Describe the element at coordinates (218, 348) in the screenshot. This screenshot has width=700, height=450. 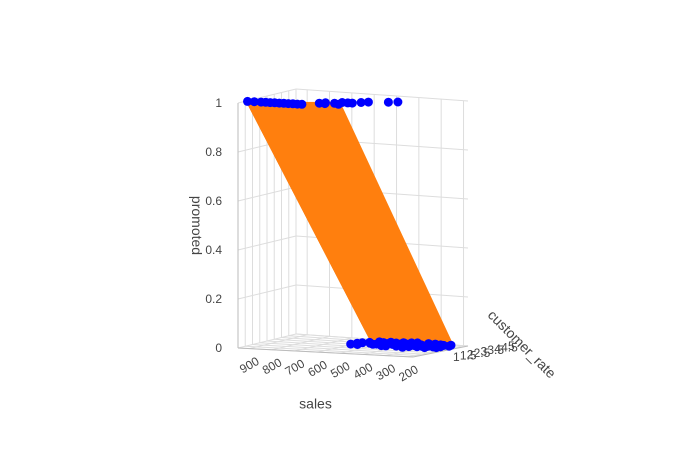
I see `z-tick-label: 0` at that location.